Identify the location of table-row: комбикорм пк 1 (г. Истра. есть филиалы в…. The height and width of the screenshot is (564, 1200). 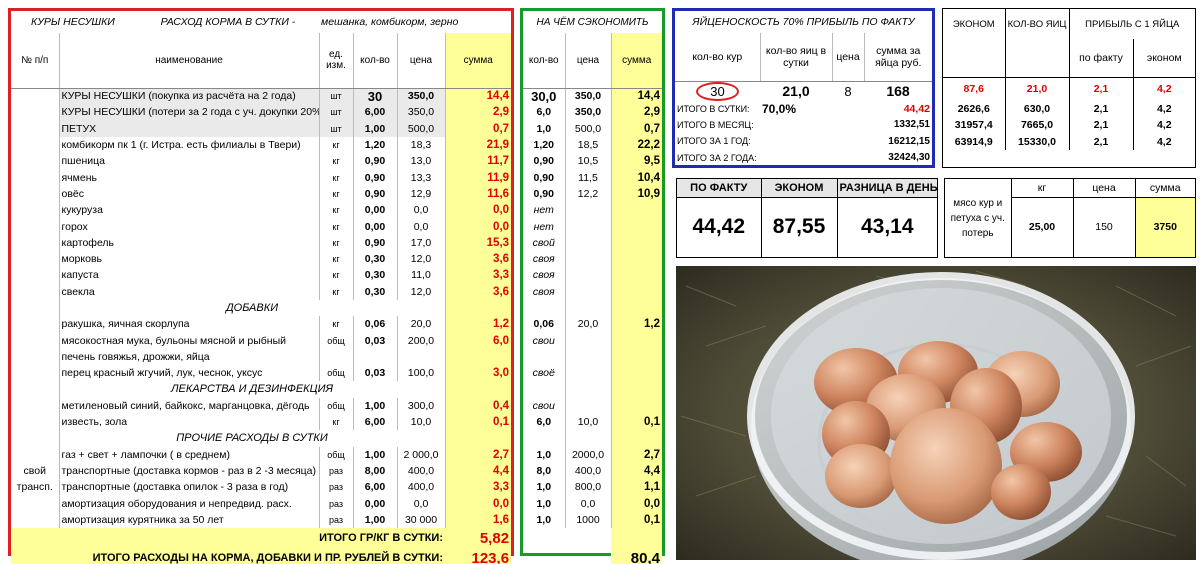
(261, 145).